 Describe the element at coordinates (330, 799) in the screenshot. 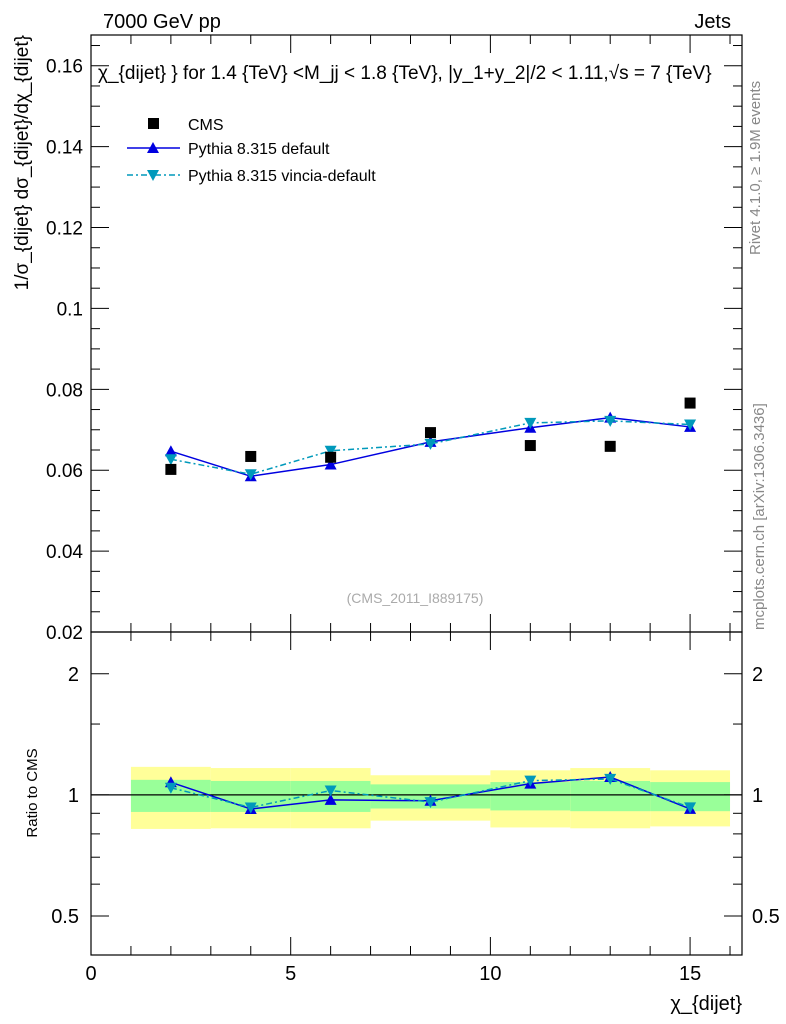

I see `ratio-point-default` at that location.